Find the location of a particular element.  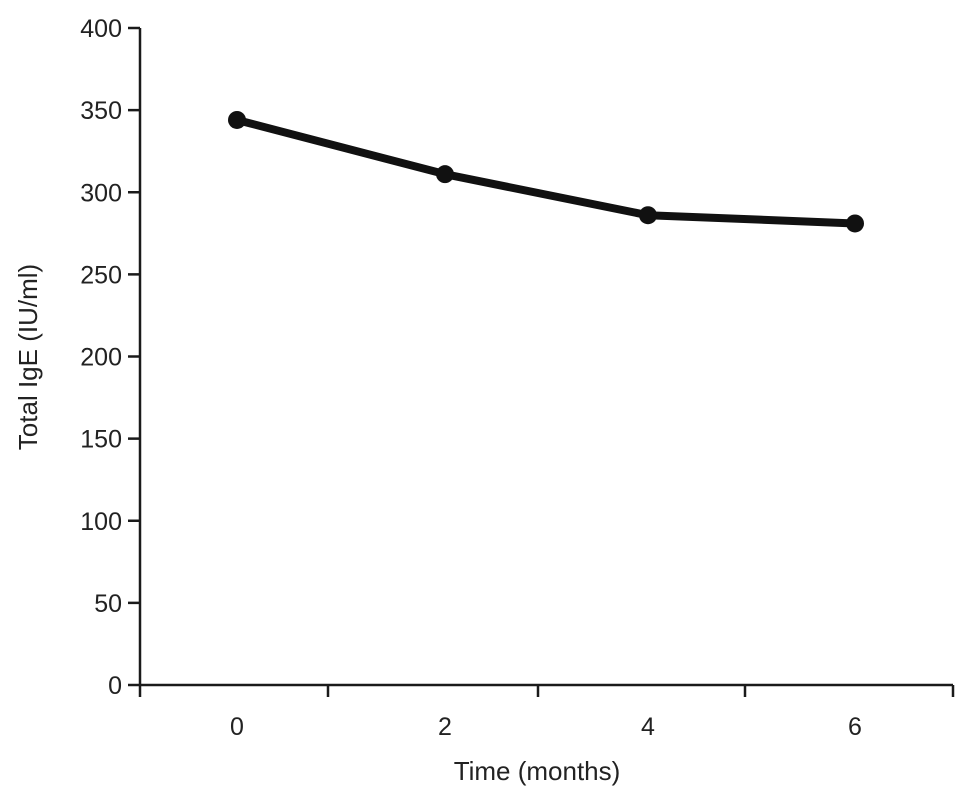

x-tick-label: 6 is located at coordinates (855, 727).